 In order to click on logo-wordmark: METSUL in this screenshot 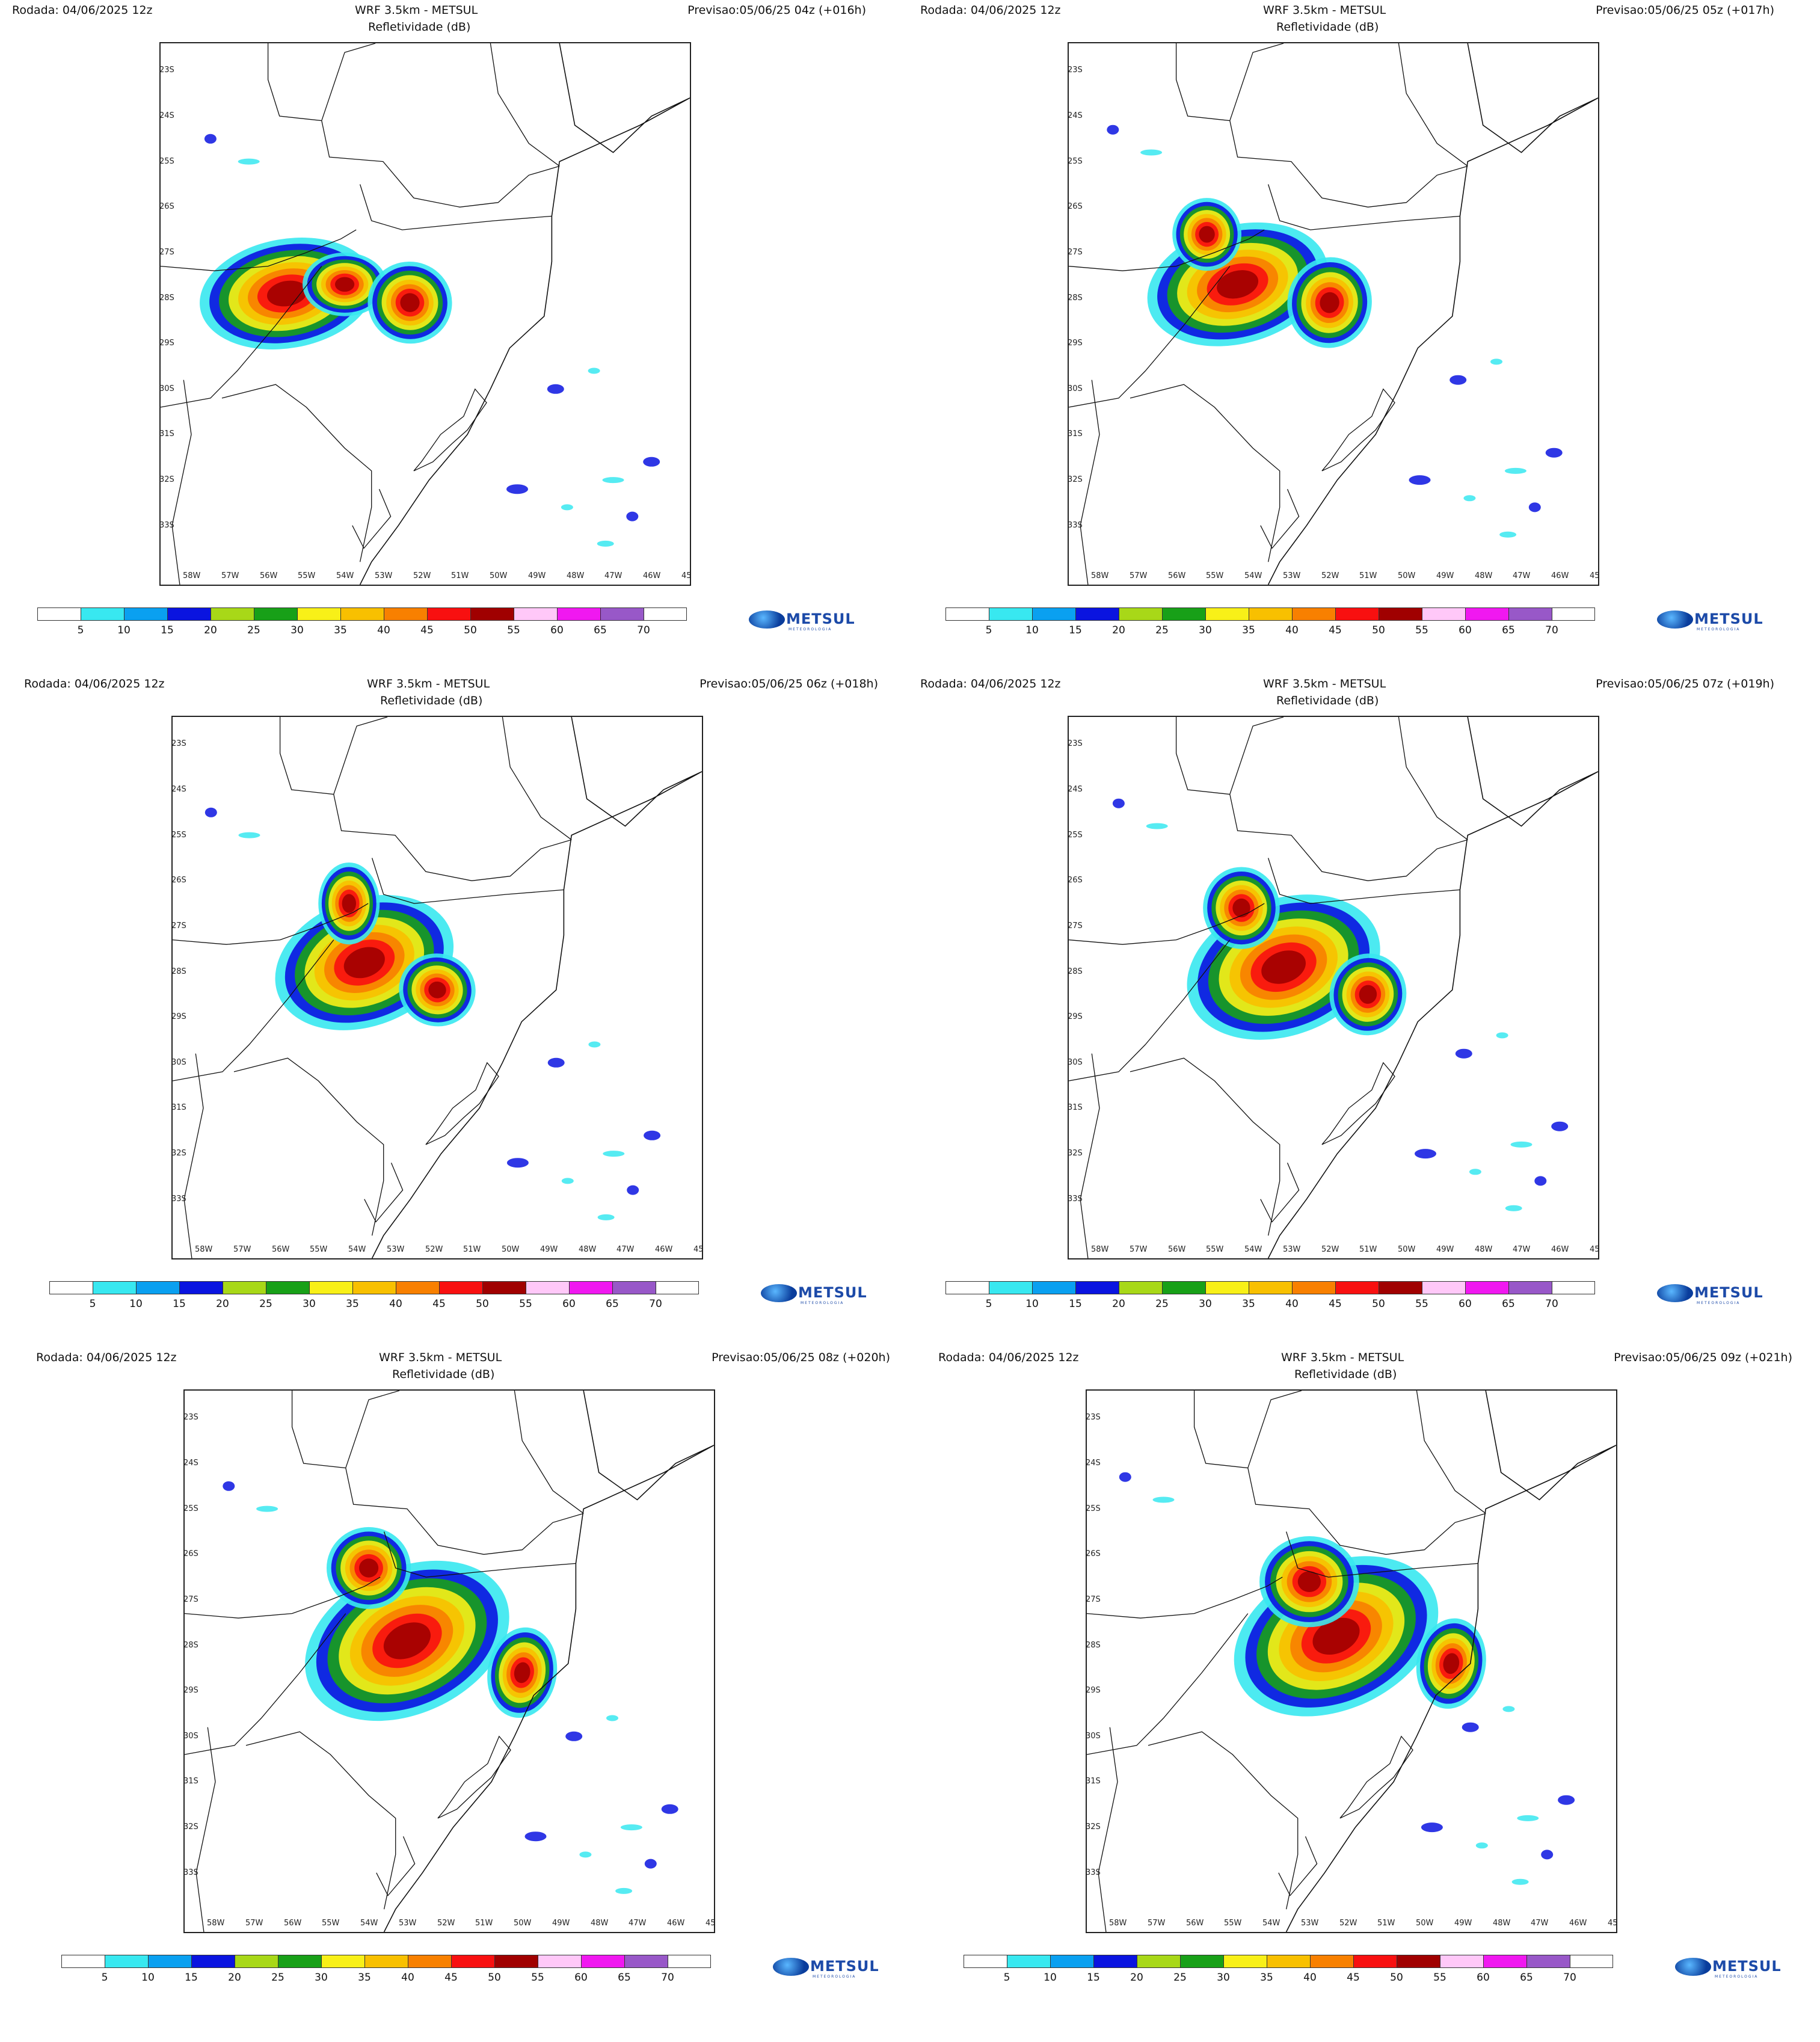, I will do `click(832, 1292)`.